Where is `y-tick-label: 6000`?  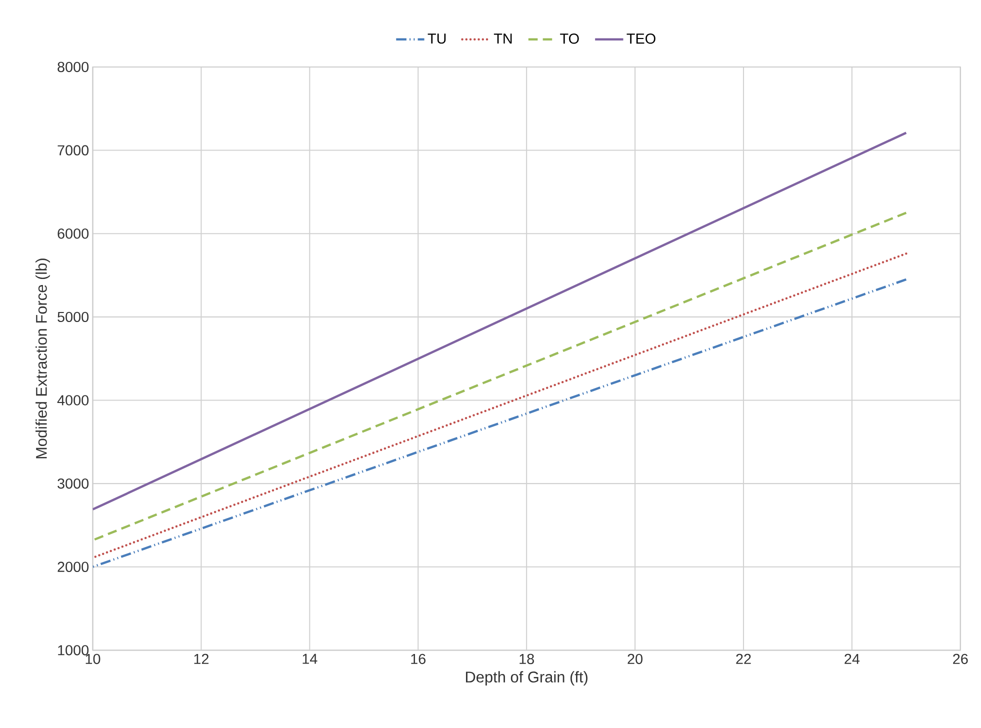 y-tick-label: 6000 is located at coordinates (73, 233).